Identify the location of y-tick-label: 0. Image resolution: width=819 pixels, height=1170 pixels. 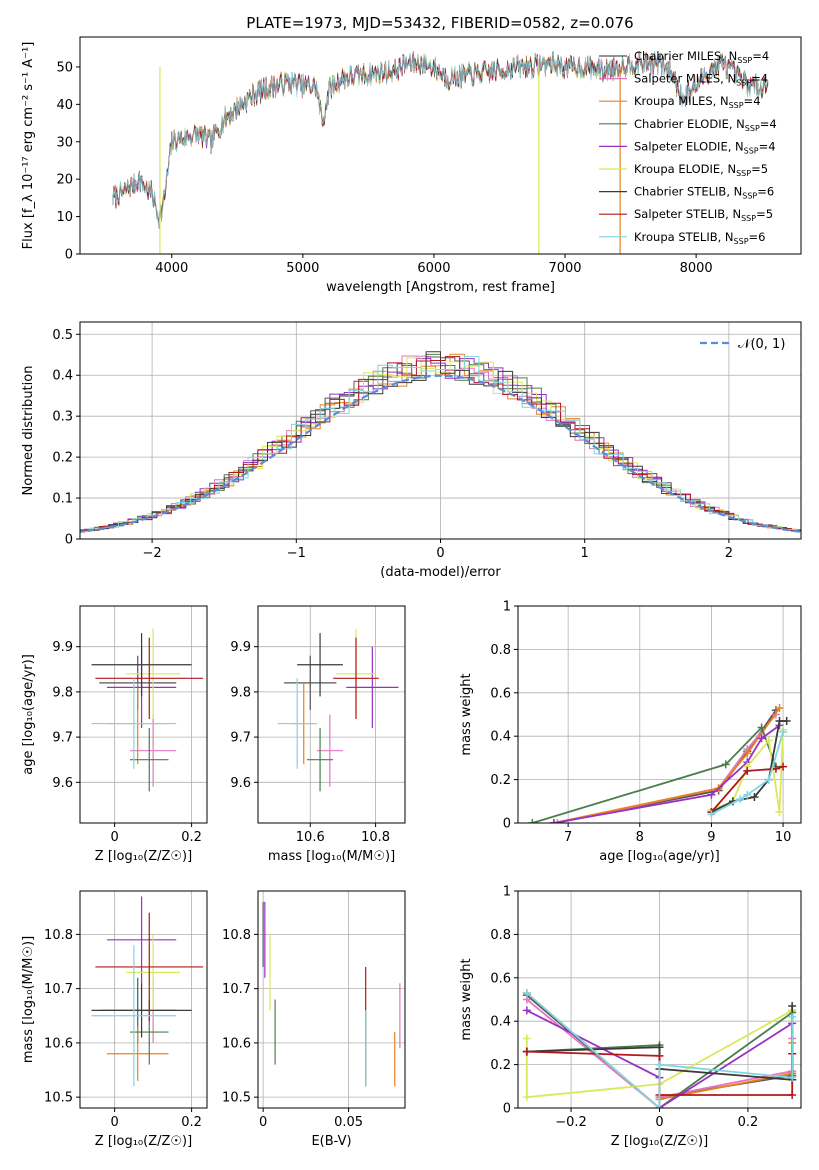
(507, 1109).